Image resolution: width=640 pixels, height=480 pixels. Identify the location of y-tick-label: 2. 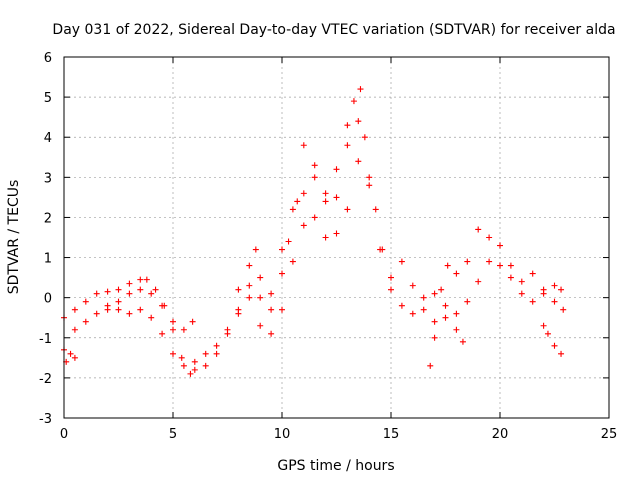
(48, 218).